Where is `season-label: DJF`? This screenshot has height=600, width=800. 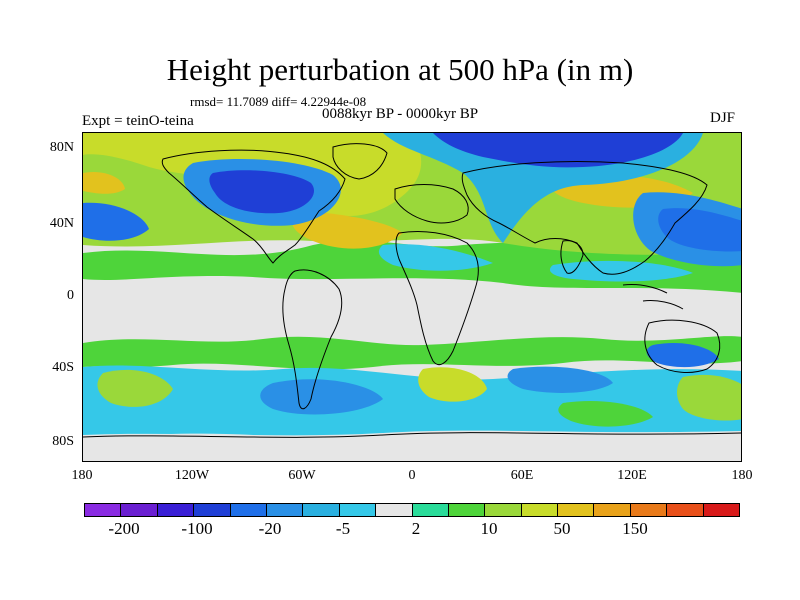 season-label: DJF is located at coordinates (723, 118).